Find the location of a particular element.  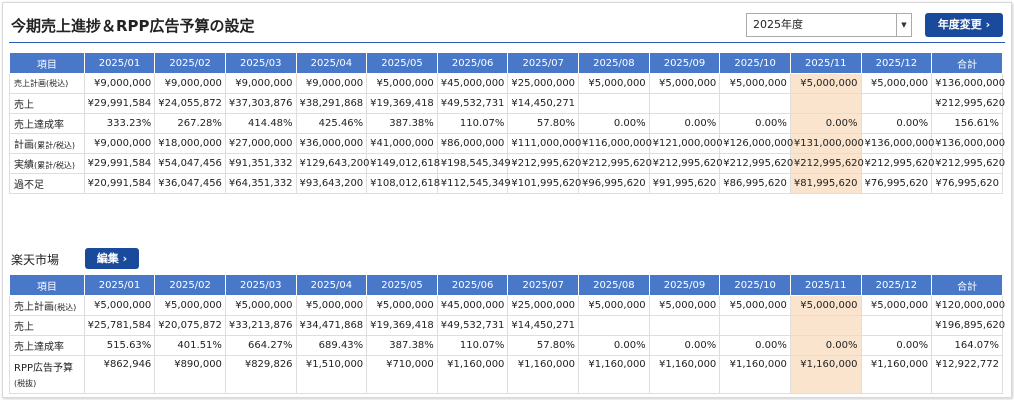

table-cell: ¥710,000 is located at coordinates (402, 374).